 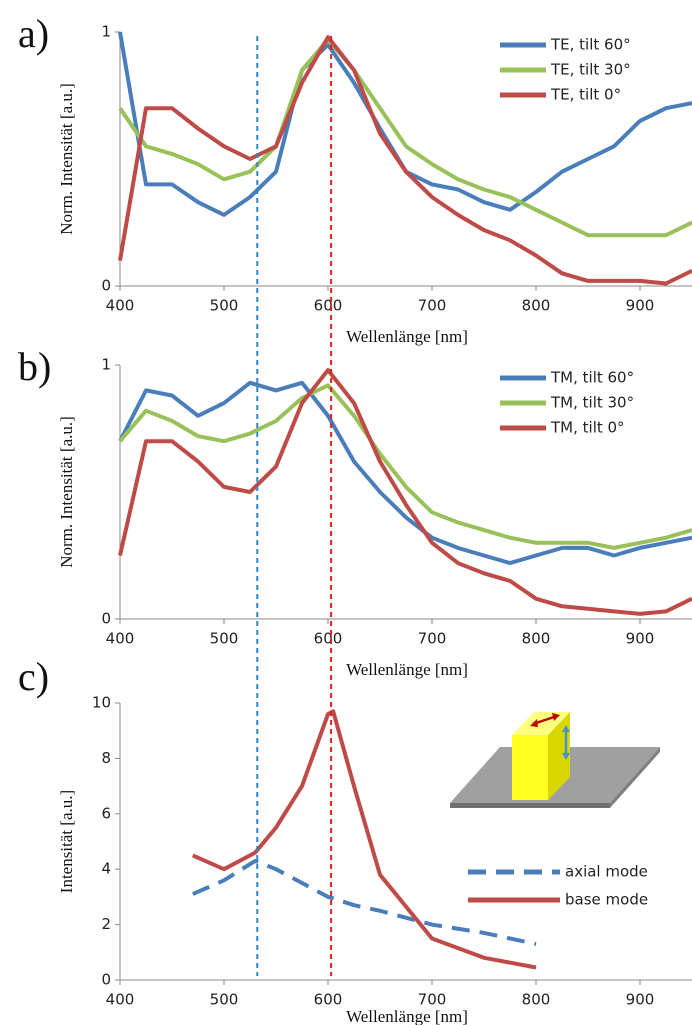 What do you see at coordinates (585, 95) in the screenshot?
I see `legend-label: TE, tilt 0°` at bounding box center [585, 95].